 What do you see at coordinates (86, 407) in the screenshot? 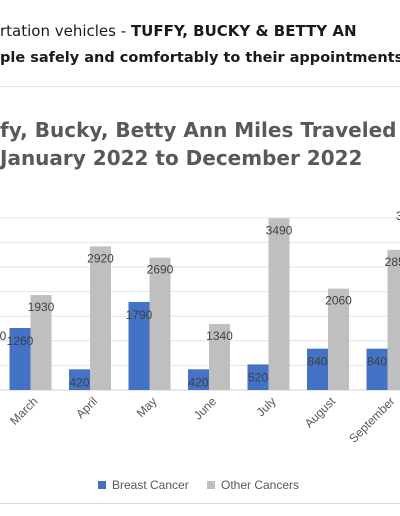
I see `x-tick-label-april: April` at bounding box center [86, 407].